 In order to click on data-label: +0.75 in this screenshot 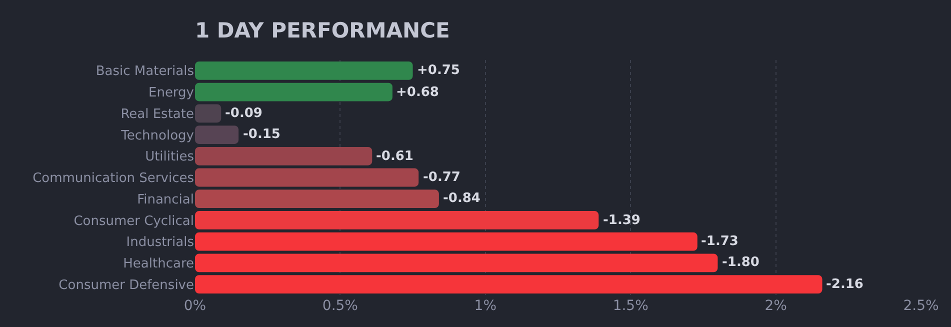, I will do `click(438, 70)`.